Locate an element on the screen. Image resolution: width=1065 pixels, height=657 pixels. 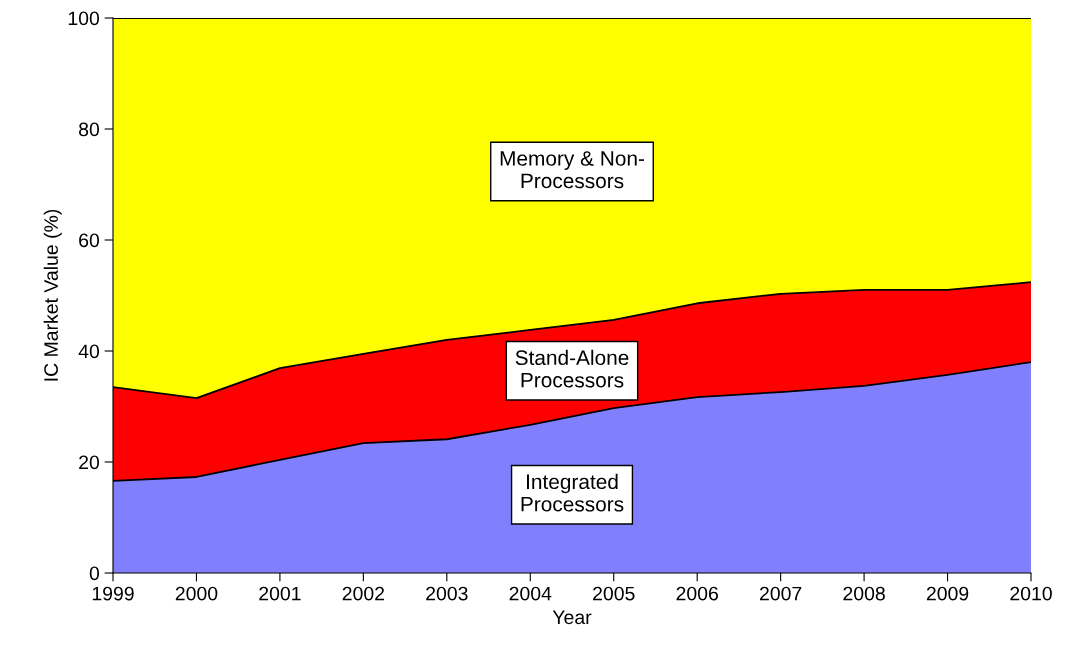
x-tick-label: 1999 is located at coordinates (113, 593).